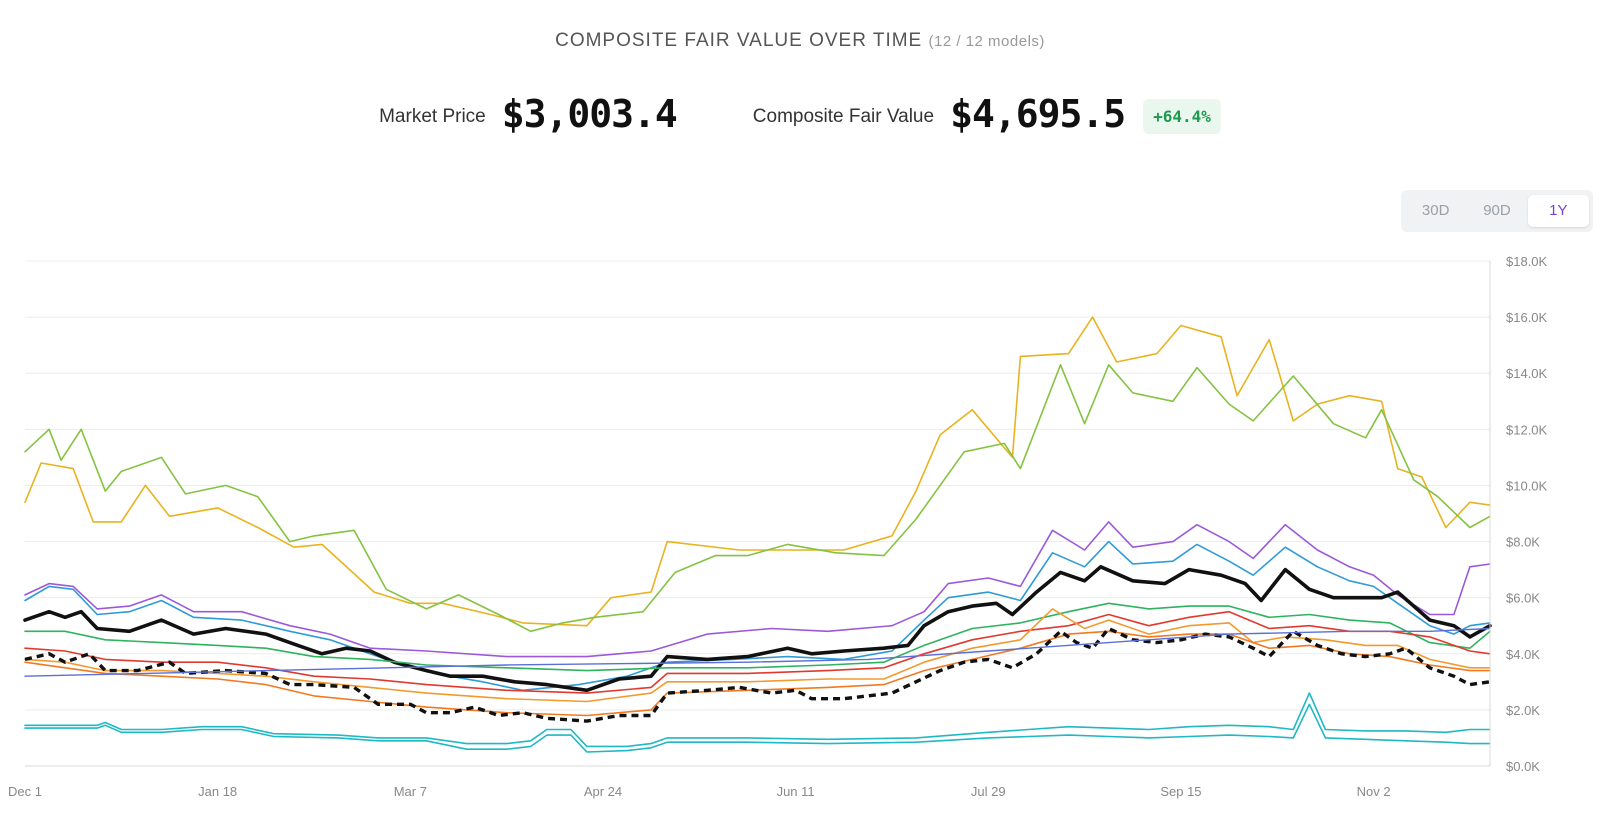 This screenshot has width=1600, height=836. What do you see at coordinates (1180, 791) in the screenshot?
I see `x-tick-label: Sep 15` at bounding box center [1180, 791].